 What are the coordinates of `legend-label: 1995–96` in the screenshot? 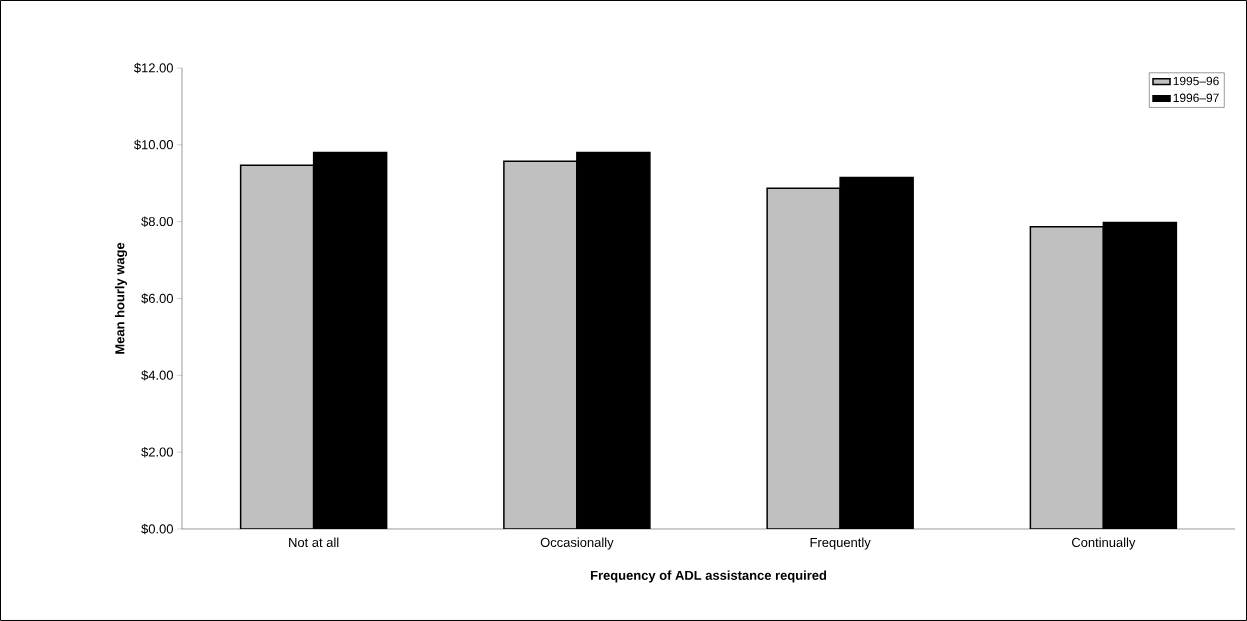 It's located at (1196, 81).